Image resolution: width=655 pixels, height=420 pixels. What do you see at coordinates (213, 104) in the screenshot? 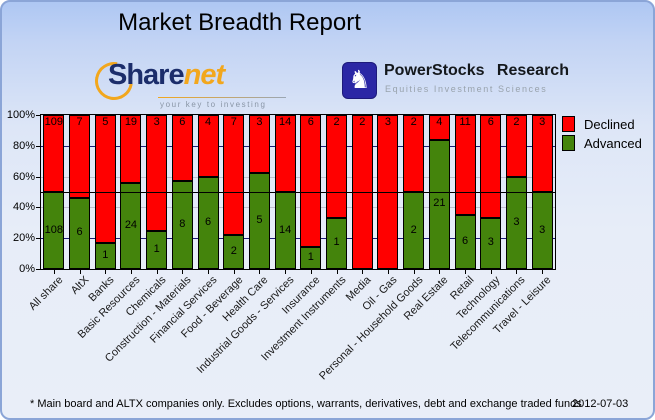
I see `sharenet-tagline: your key to investing` at bounding box center [213, 104].